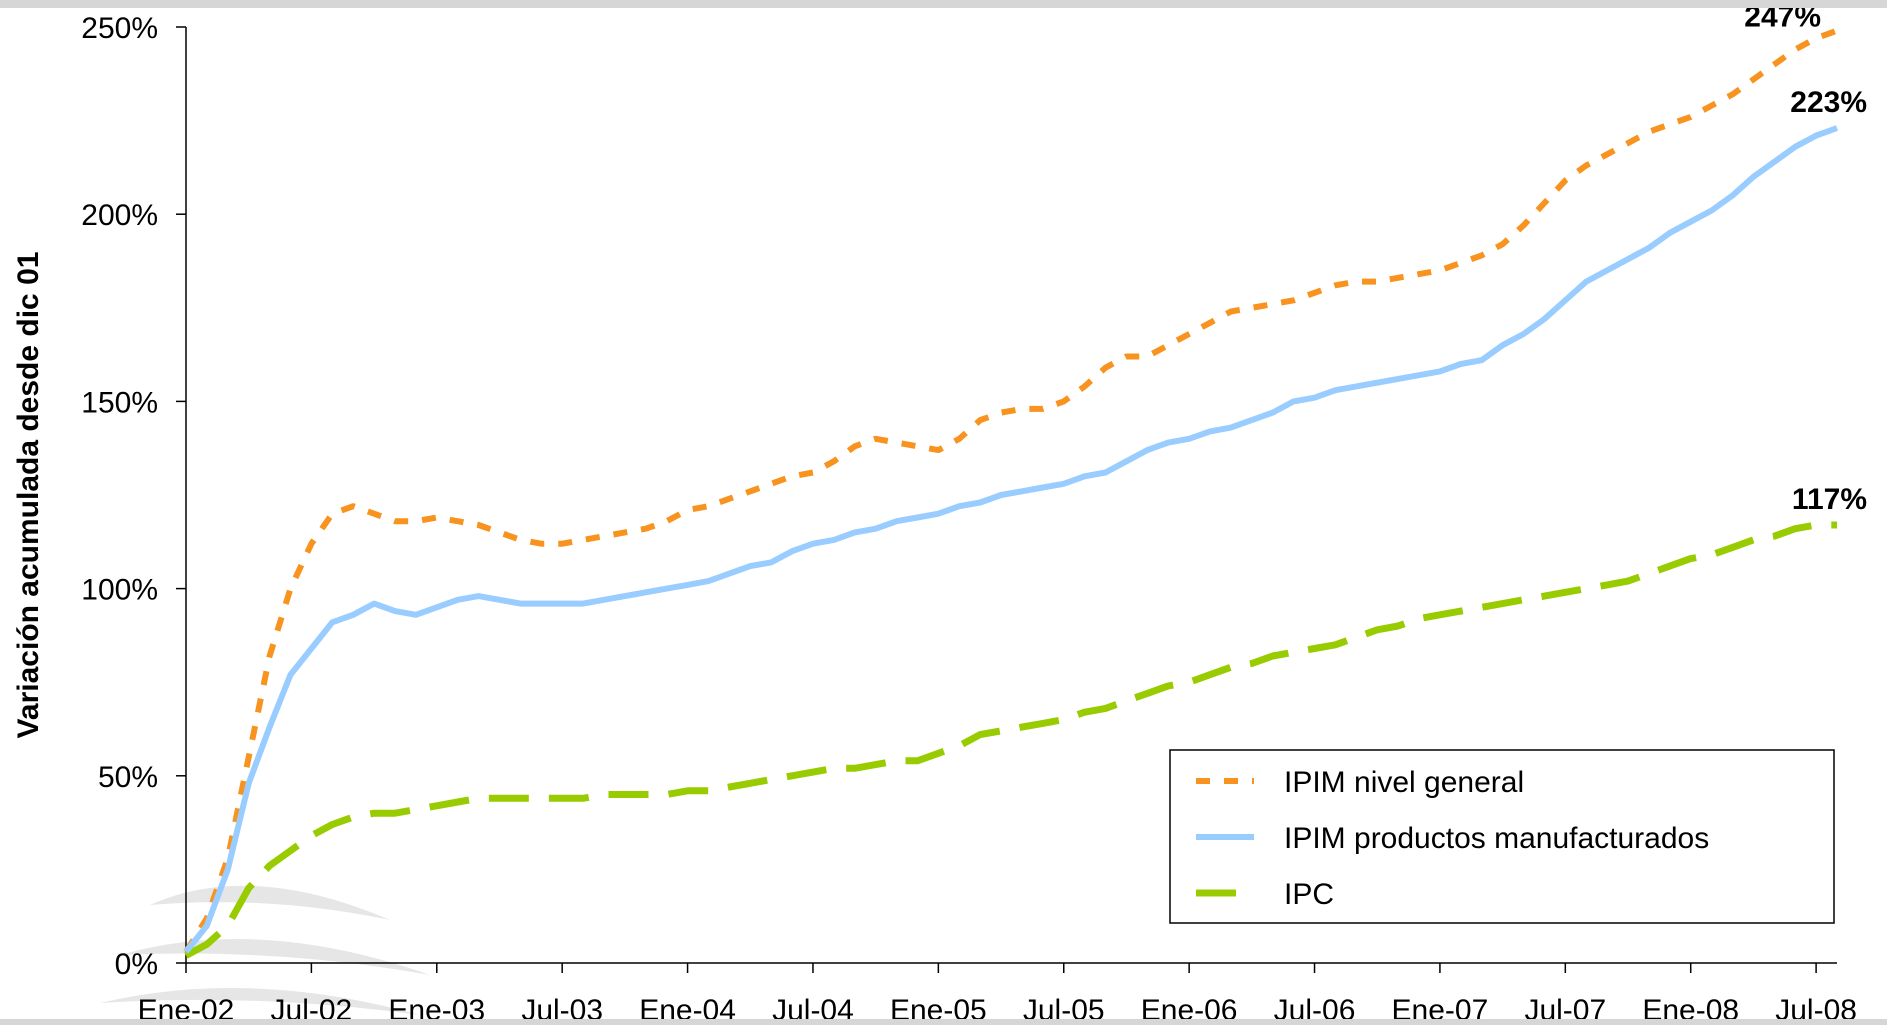  Describe the element at coordinates (1404, 782) in the screenshot. I see `legend-label: IPIM nivel general` at that location.